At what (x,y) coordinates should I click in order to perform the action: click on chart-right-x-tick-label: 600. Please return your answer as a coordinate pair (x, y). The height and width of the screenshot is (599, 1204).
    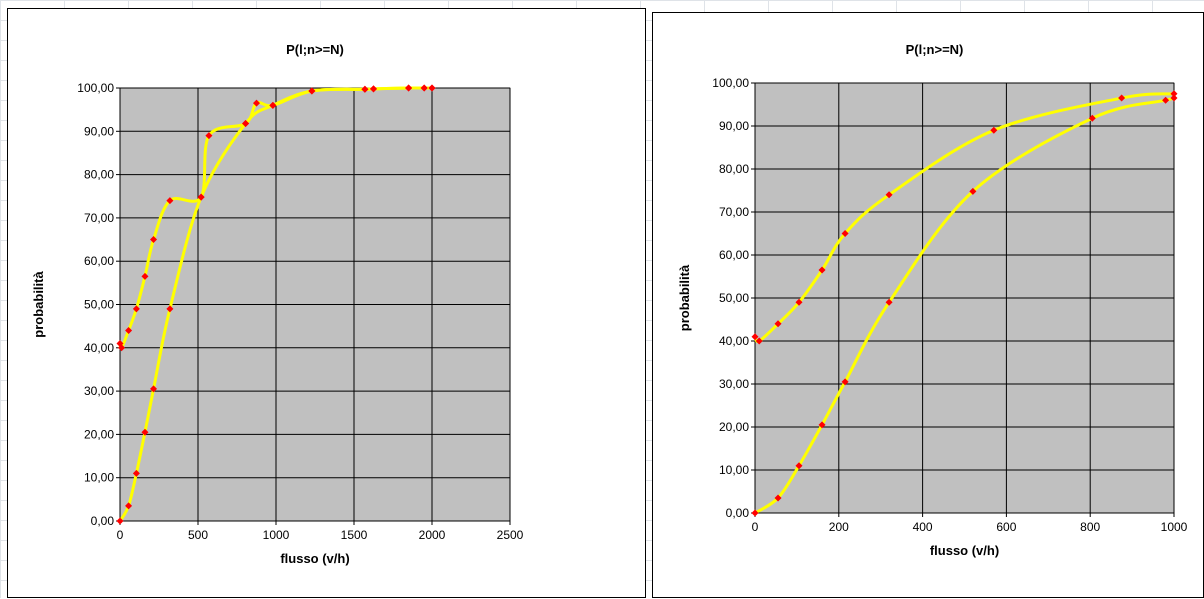
    Looking at the image, I should click on (1006, 527).